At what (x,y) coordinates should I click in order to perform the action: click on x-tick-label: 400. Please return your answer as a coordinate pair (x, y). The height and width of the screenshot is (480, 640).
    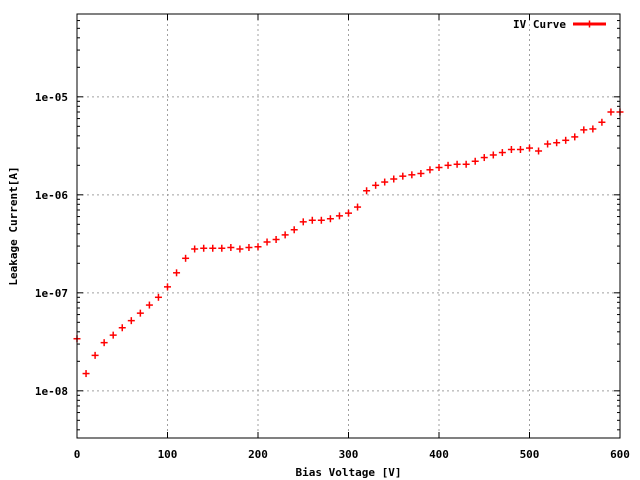
    Looking at the image, I should click on (439, 454).